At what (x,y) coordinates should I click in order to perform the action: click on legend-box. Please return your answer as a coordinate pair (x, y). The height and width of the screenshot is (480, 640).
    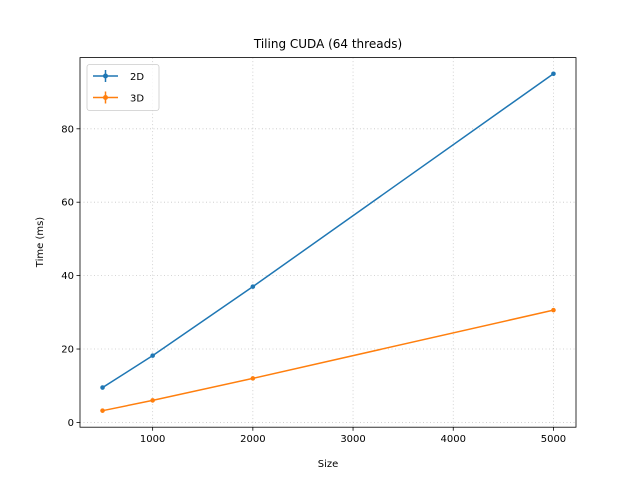
    Looking at the image, I should click on (123, 87).